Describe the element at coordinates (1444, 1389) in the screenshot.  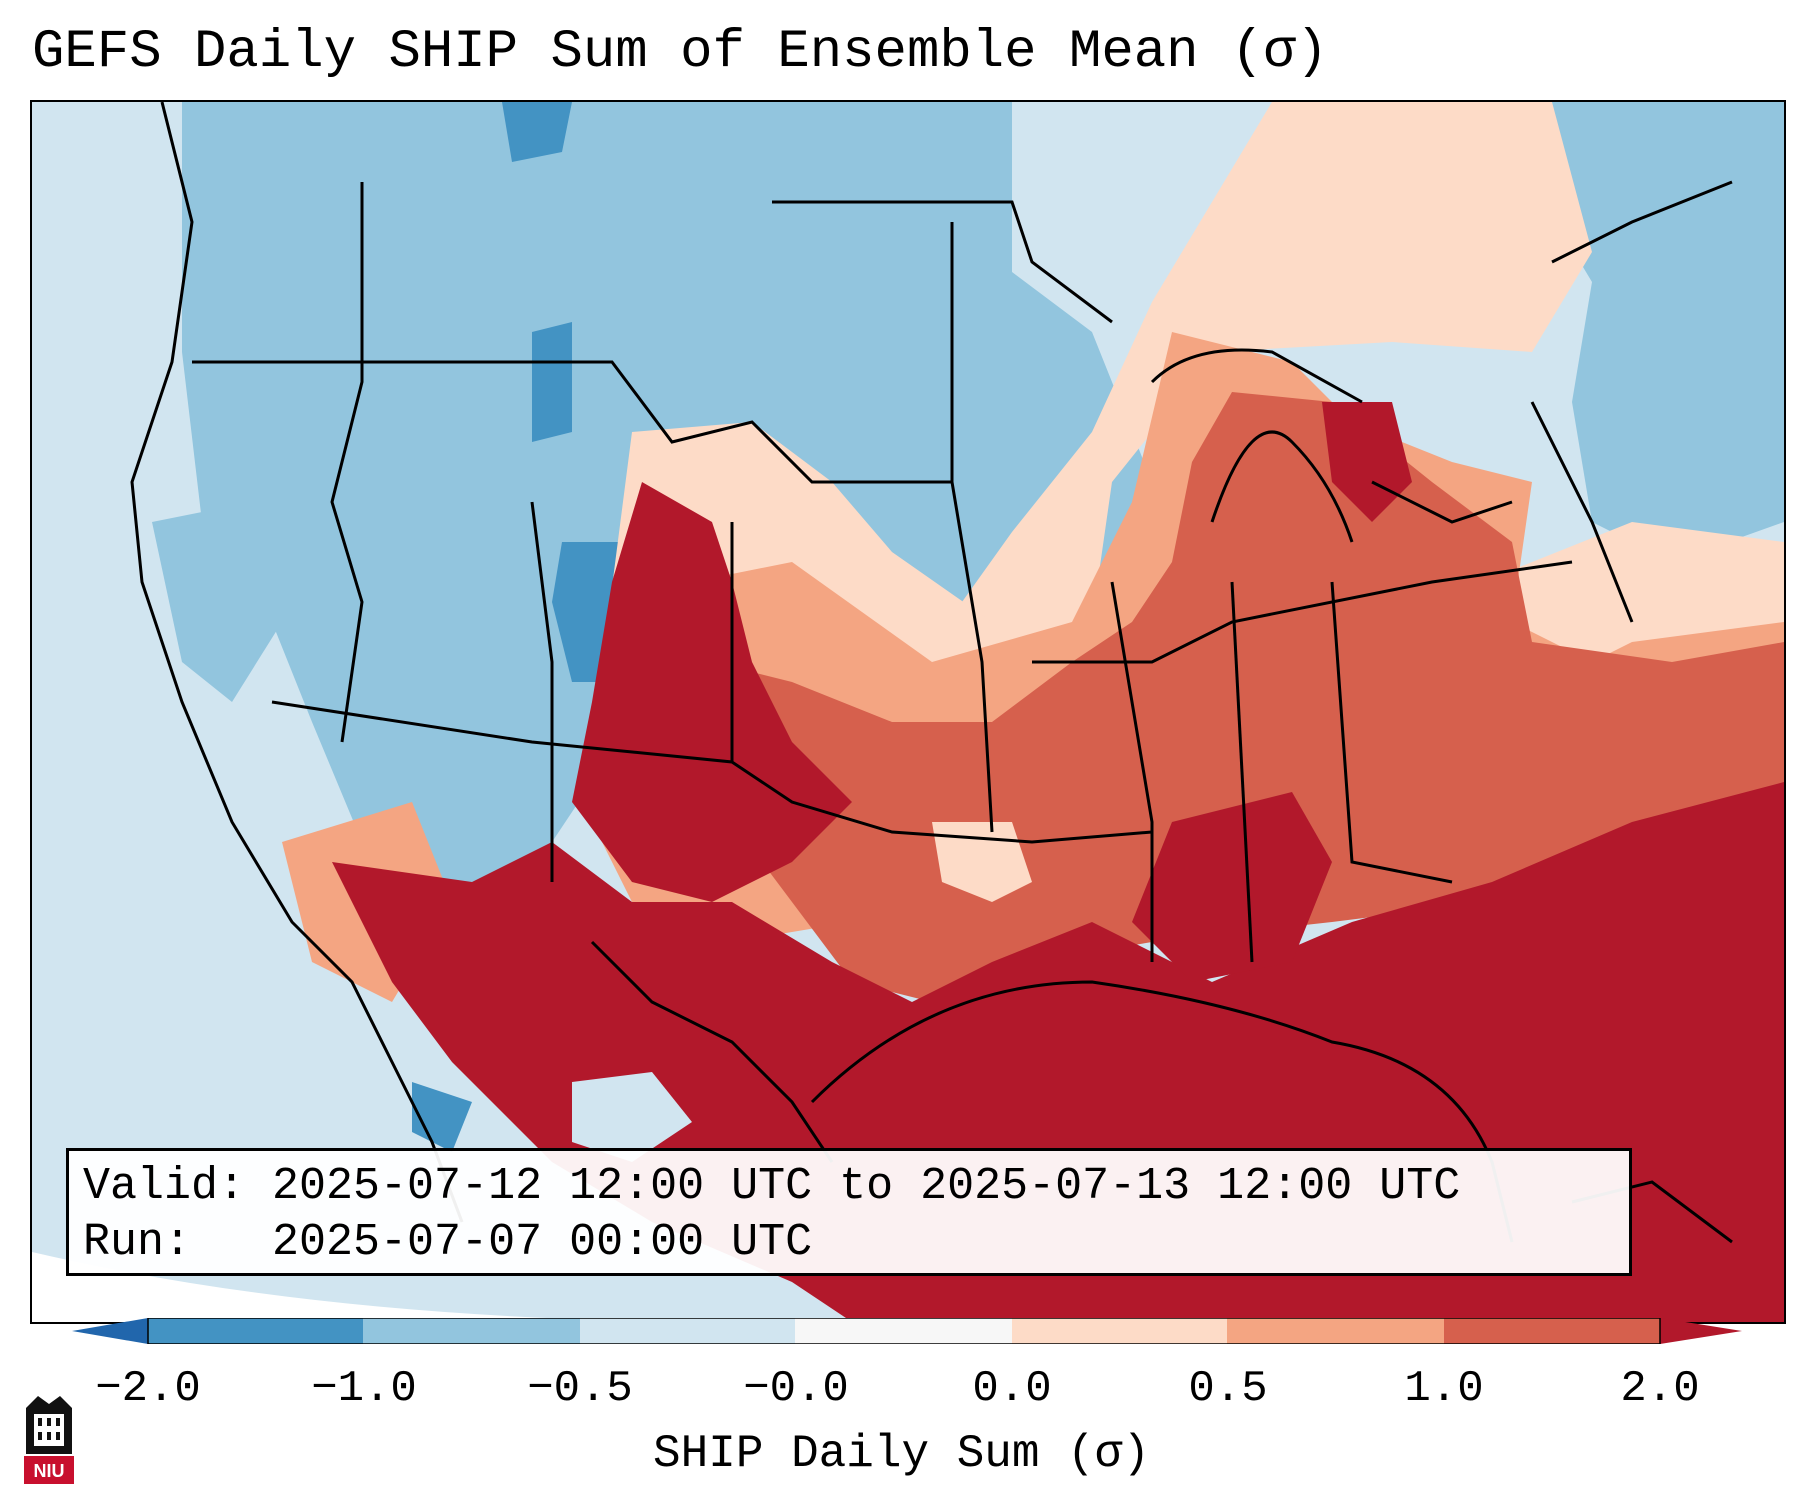
I see `colorbar-tick-label: 1.0` at that location.